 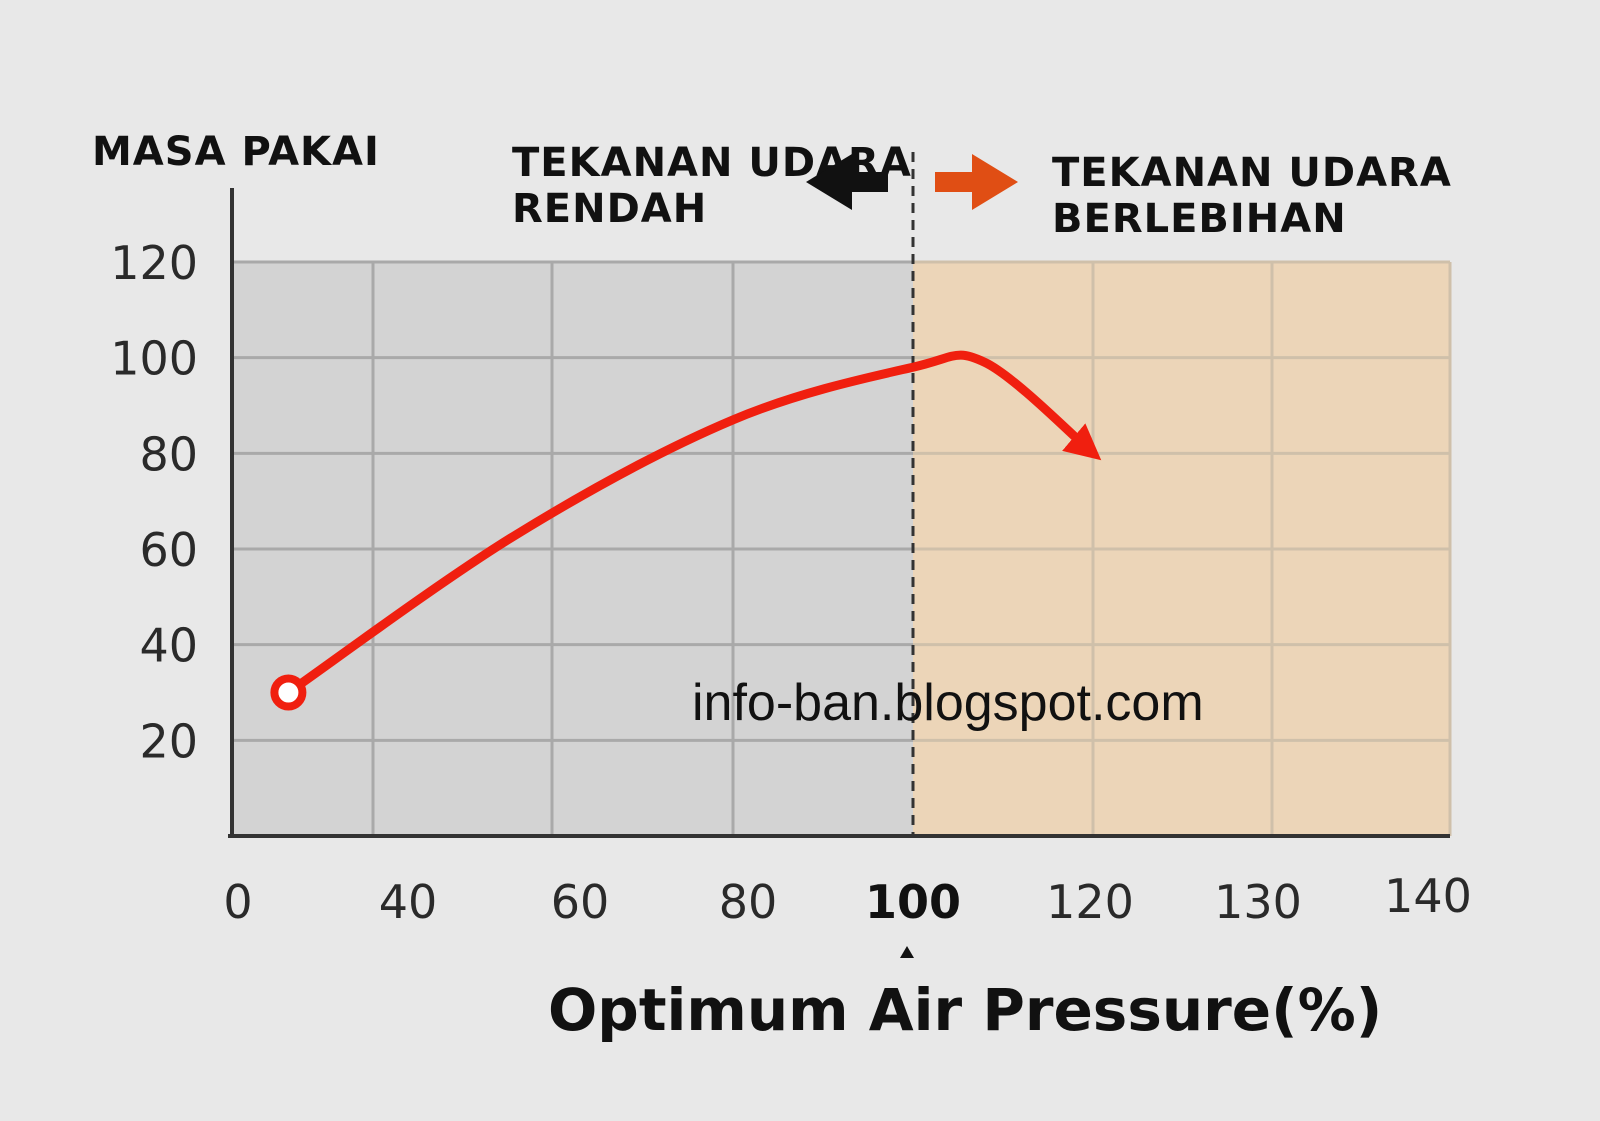 I want to click on low-pressure-label-line2: RENDAH, so click(x=609, y=209).